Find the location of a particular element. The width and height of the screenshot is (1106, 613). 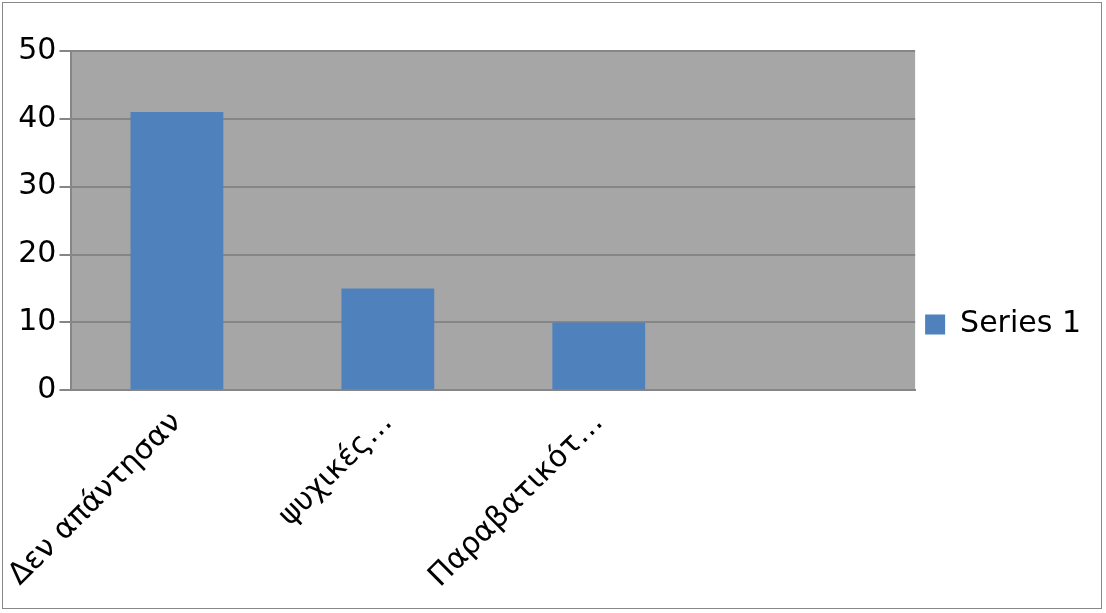

legend-label: Series 1 is located at coordinates (1021, 322).